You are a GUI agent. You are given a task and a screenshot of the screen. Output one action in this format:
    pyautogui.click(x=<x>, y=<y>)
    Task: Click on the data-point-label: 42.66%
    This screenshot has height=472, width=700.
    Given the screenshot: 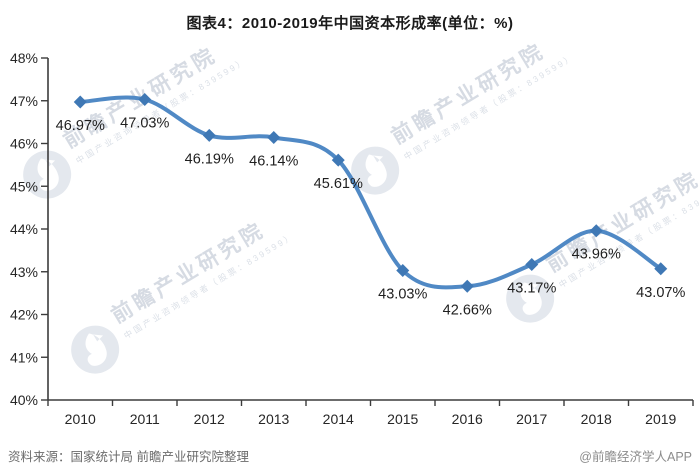 What is the action you would take?
    pyautogui.click(x=467, y=310)
    